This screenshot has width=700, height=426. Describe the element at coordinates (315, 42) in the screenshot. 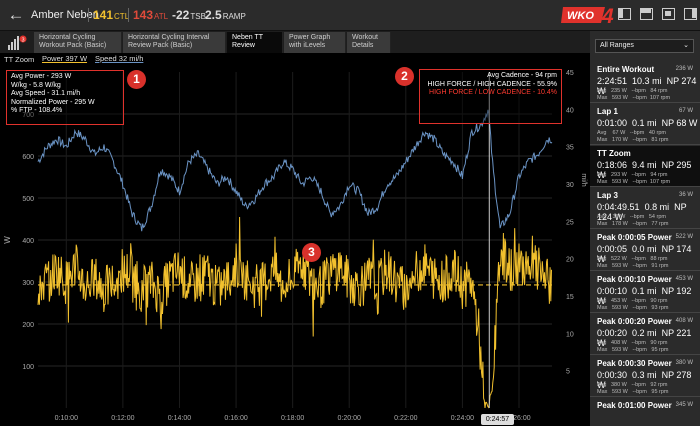

I see `tab-power-graph-ilevels: Power Graph with iLevels` at that location.